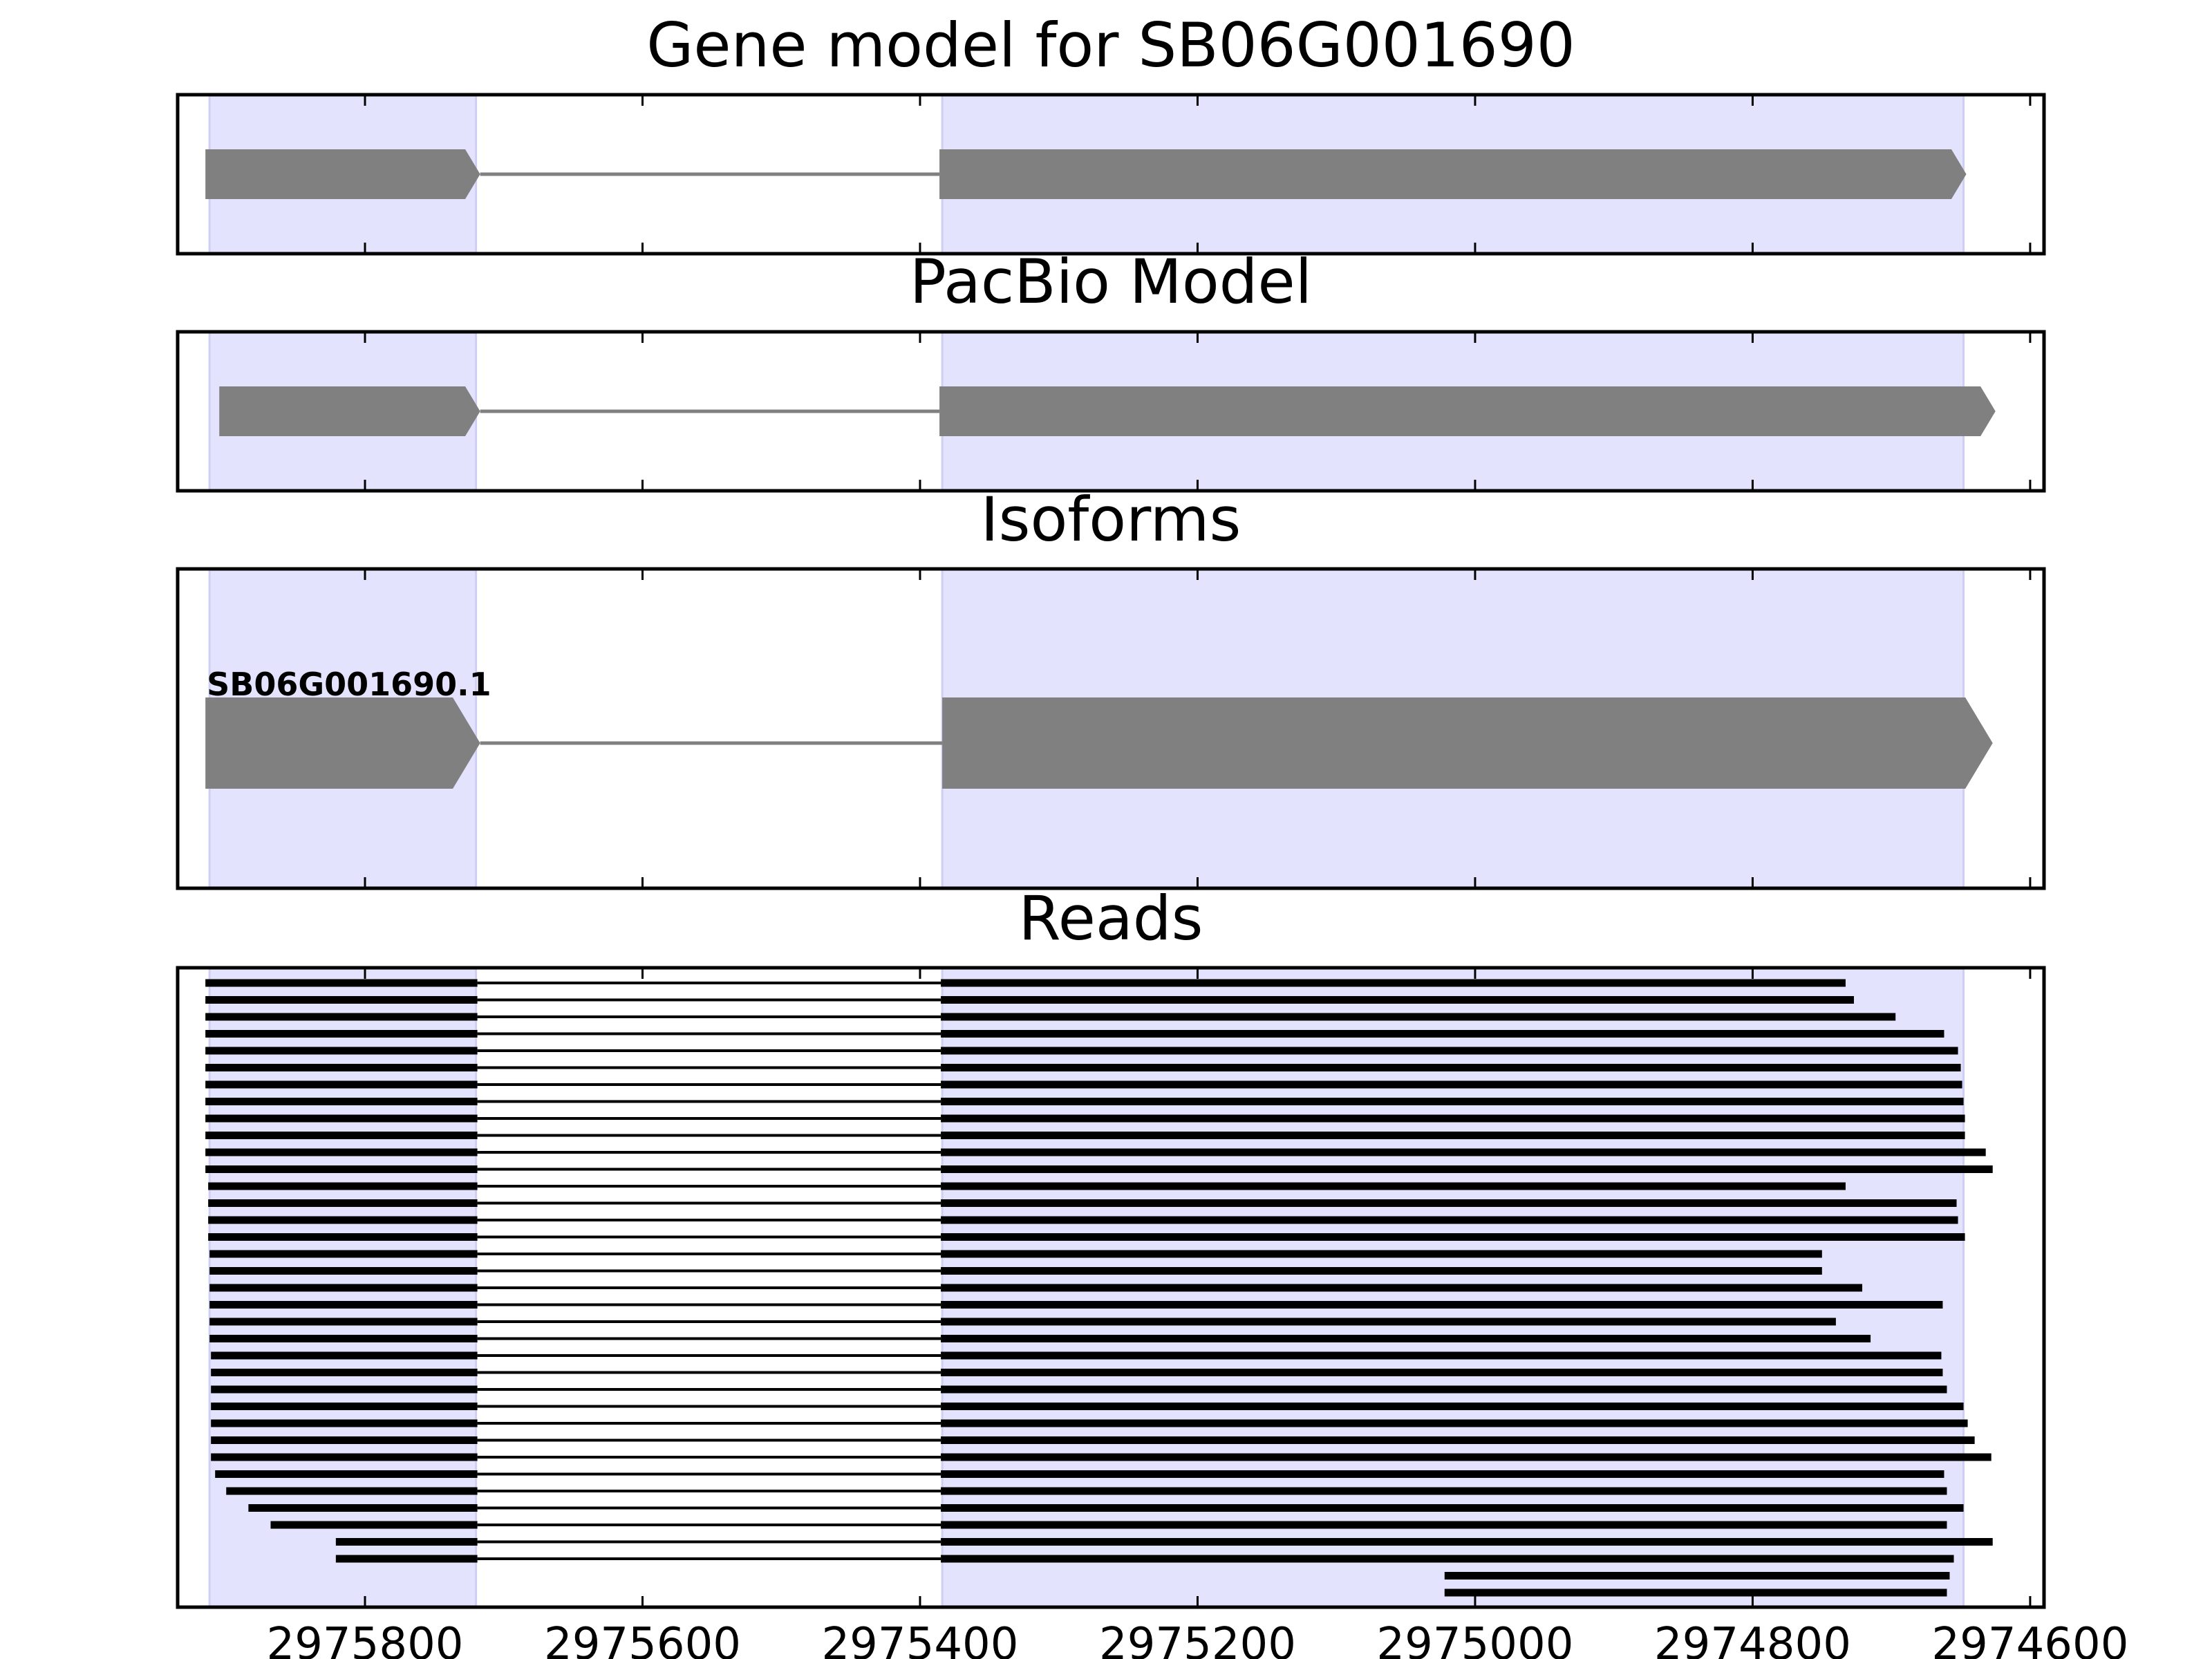  I want to click on panel-gene_model: Gene model for SB06G001690, so click(1111, 133).